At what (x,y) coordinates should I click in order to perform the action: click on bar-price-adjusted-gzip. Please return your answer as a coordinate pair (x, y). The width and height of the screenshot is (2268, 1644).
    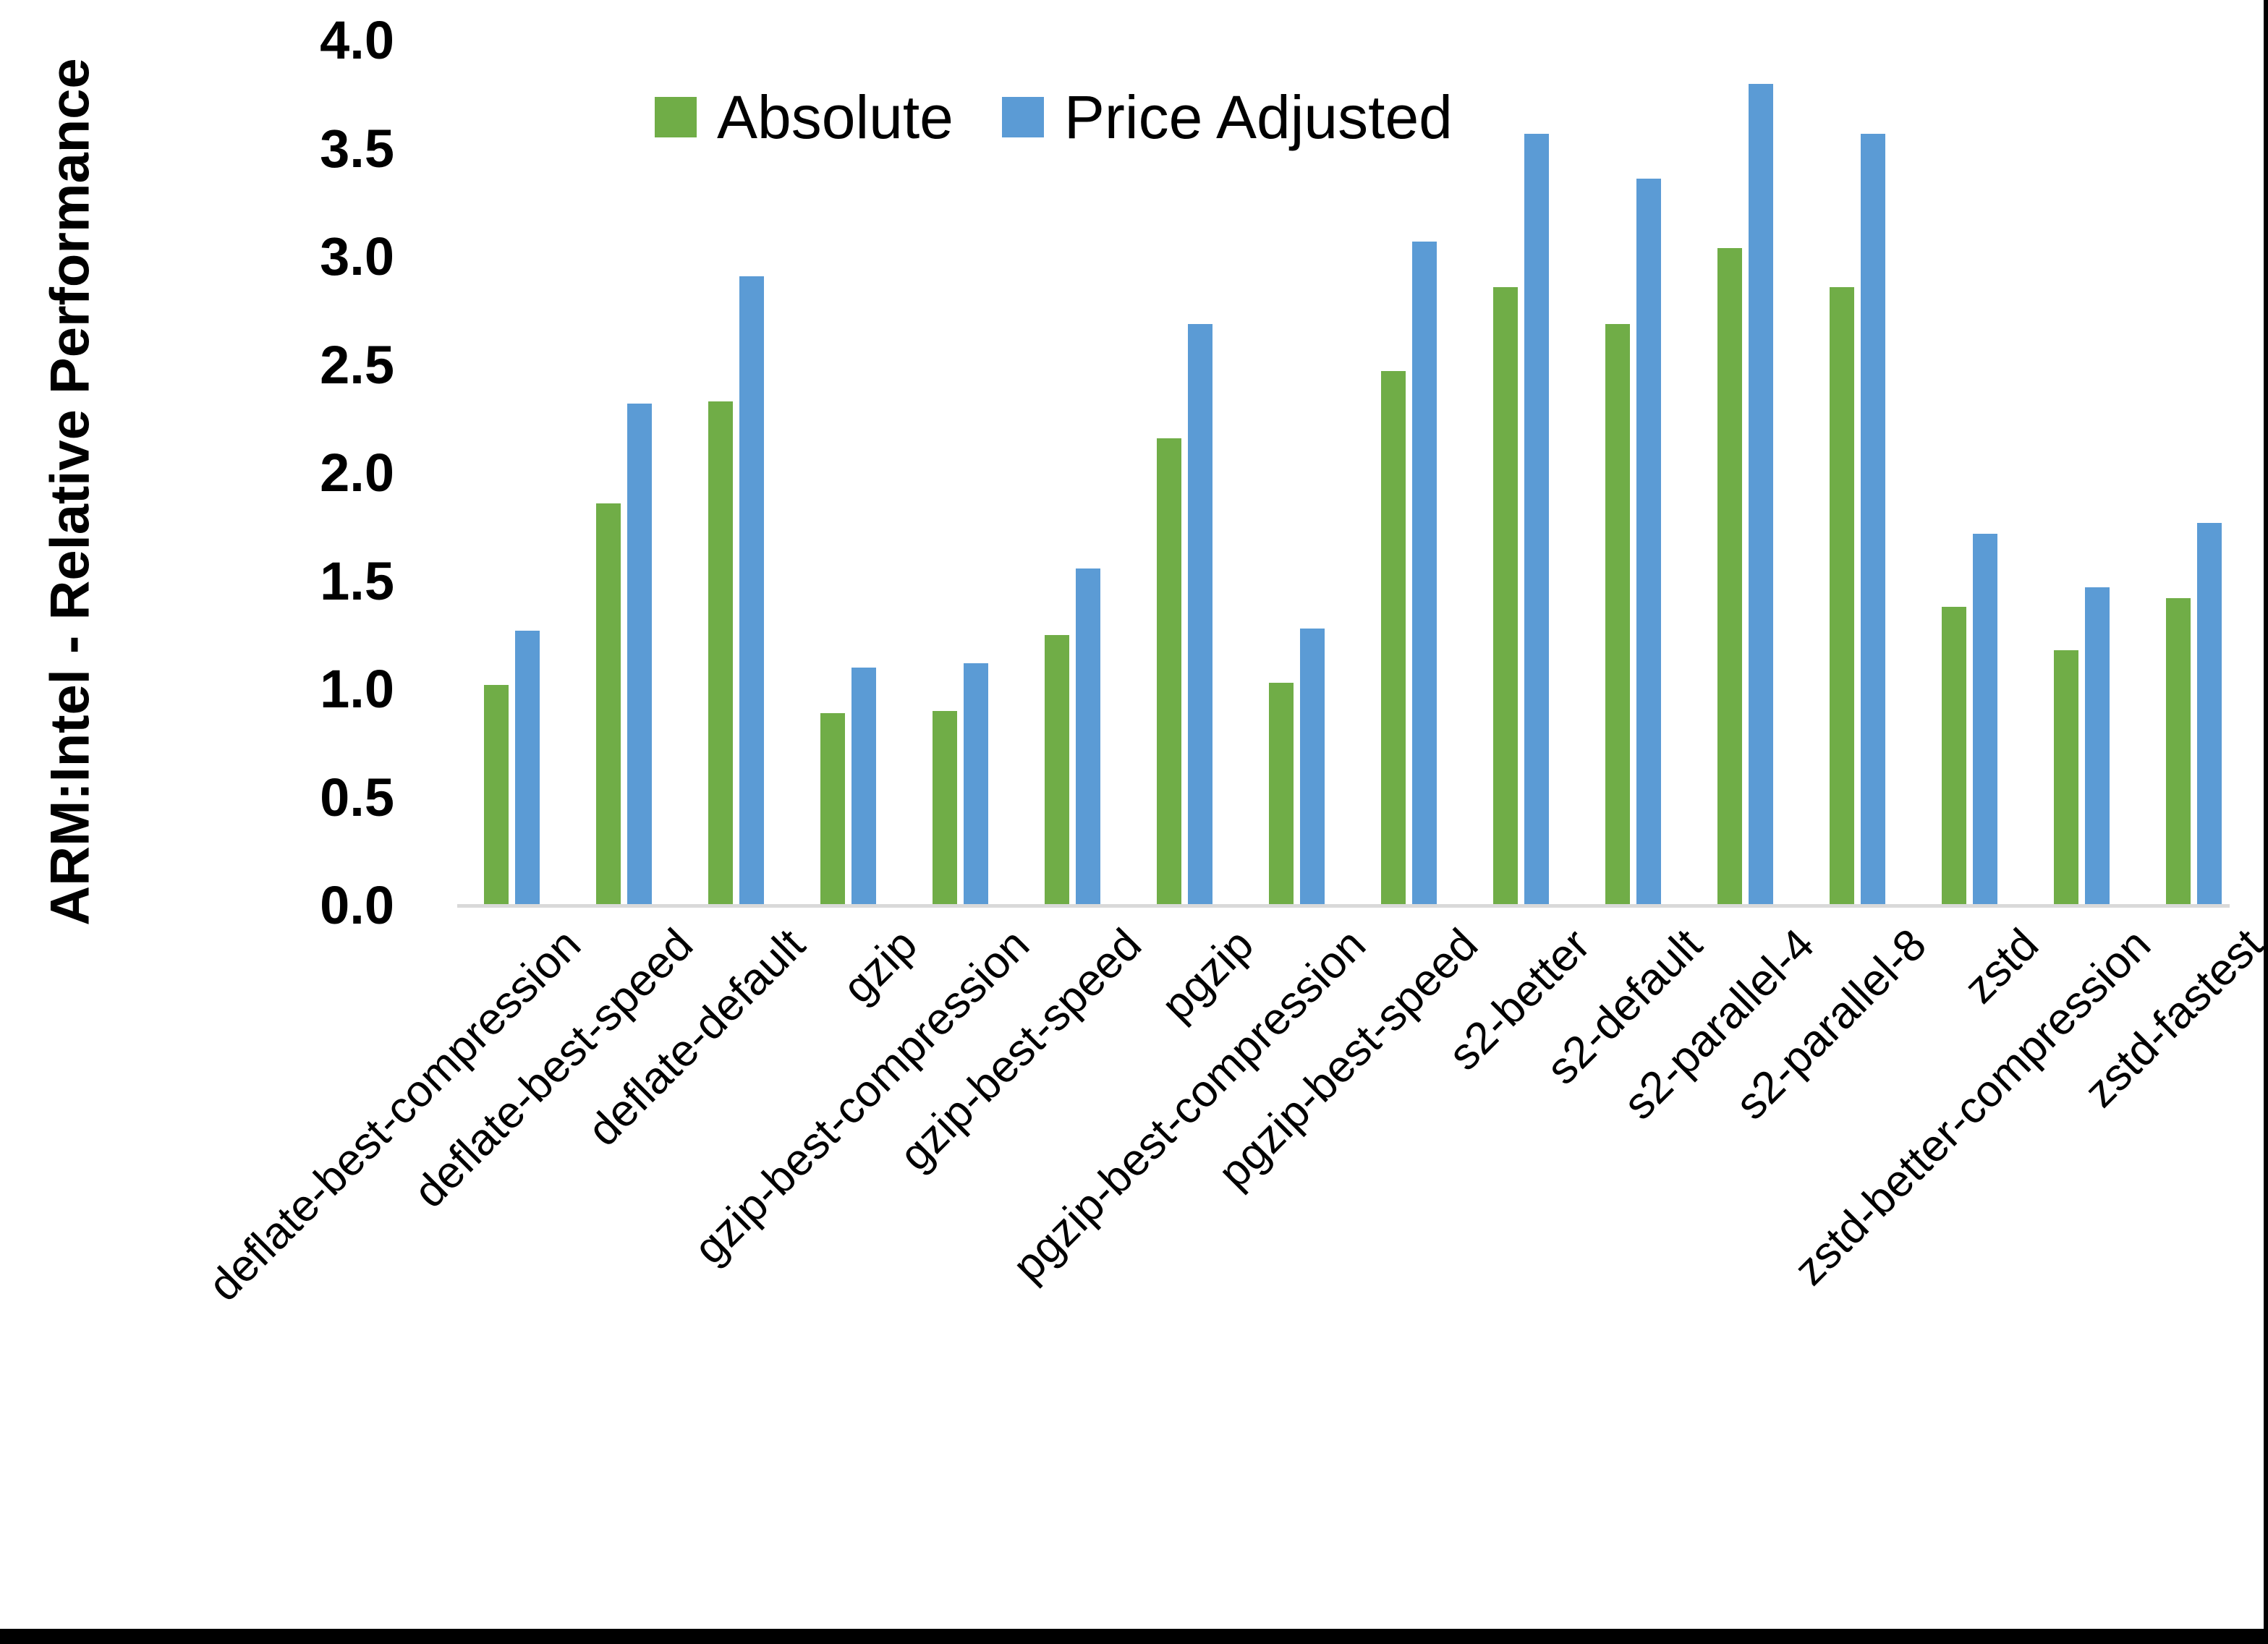
    Looking at the image, I should click on (863, 787).